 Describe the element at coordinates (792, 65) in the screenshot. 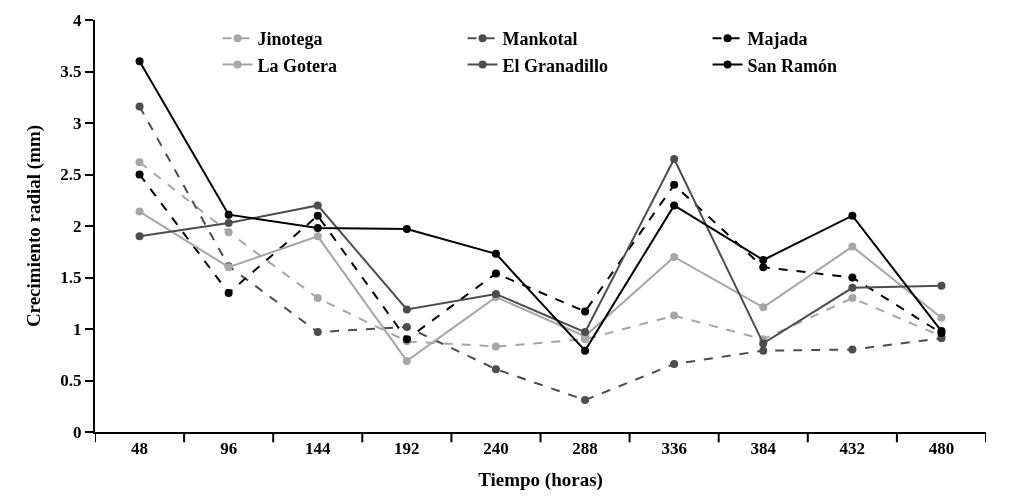

I see `legend-label: San Ramón` at that location.